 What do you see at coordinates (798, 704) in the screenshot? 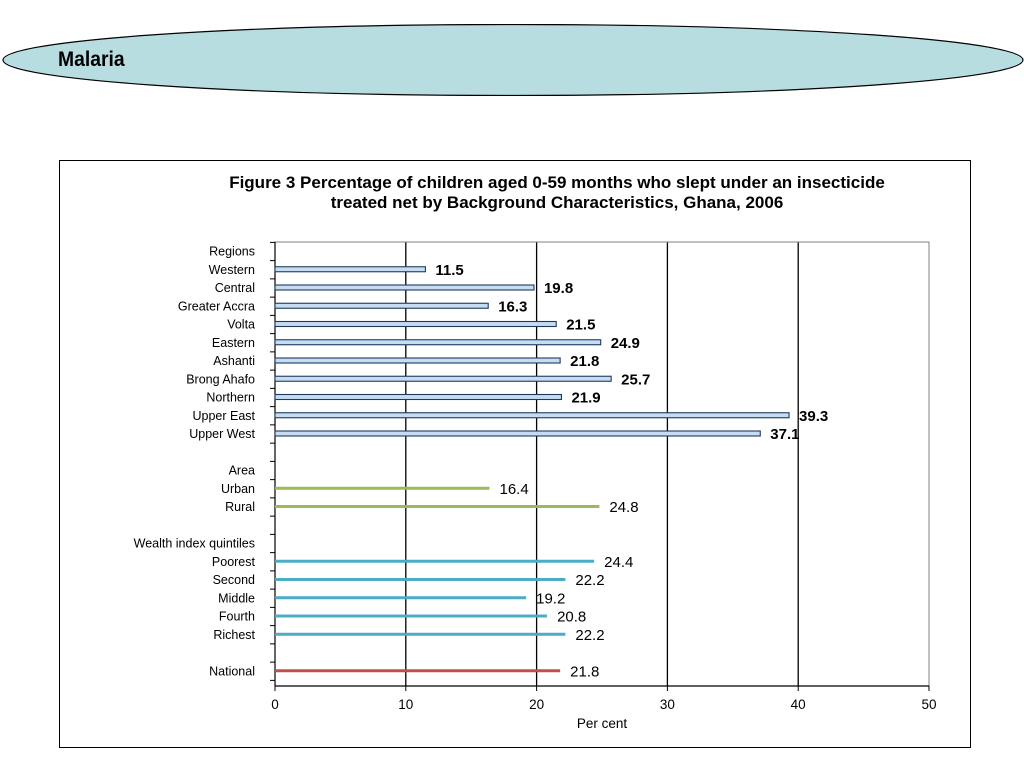
I see `x-tick-label: 40` at bounding box center [798, 704].